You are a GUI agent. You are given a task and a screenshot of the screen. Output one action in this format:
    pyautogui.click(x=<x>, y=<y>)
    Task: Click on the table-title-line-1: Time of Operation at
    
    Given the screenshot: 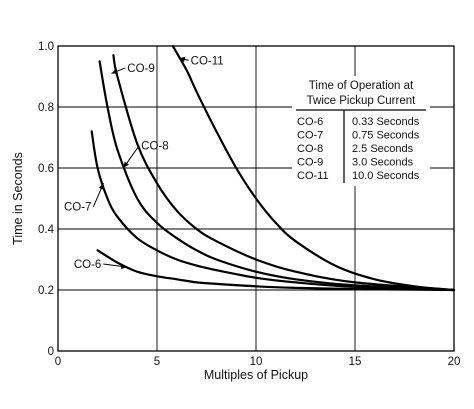 What is the action you would take?
    pyautogui.click(x=361, y=86)
    